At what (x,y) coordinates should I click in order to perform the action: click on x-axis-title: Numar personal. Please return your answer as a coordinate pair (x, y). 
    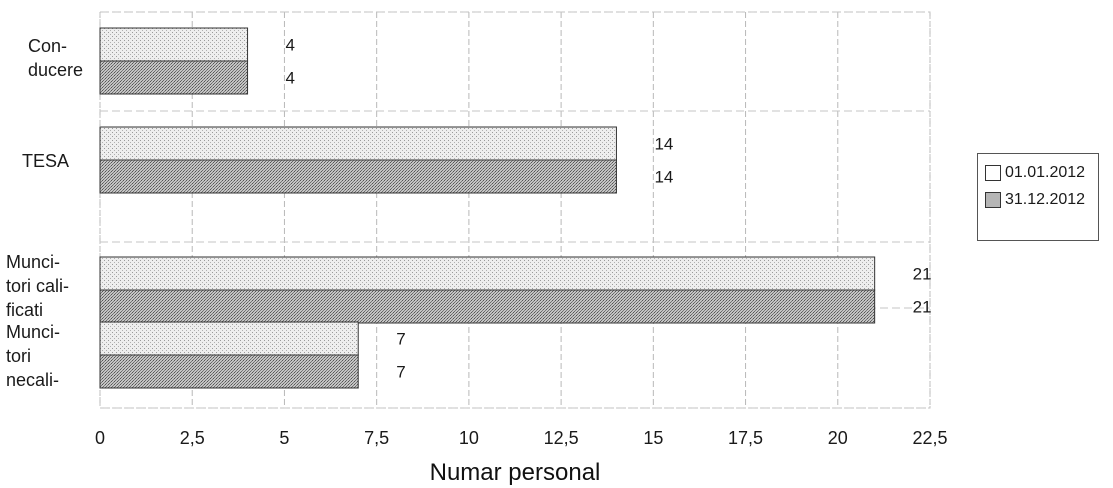
    Looking at the image, I should click on (515, 472).